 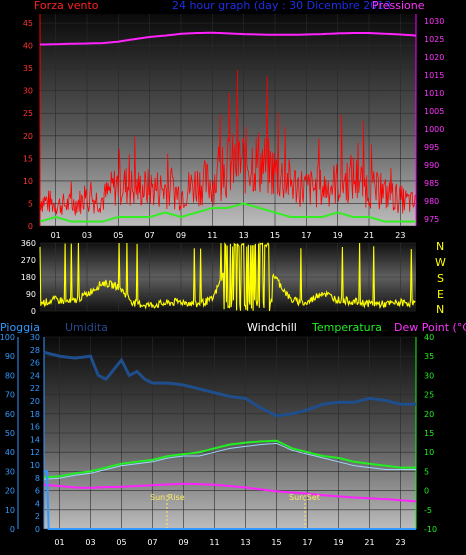 I want to click on compass-w: W, so click(x=440, y=262).